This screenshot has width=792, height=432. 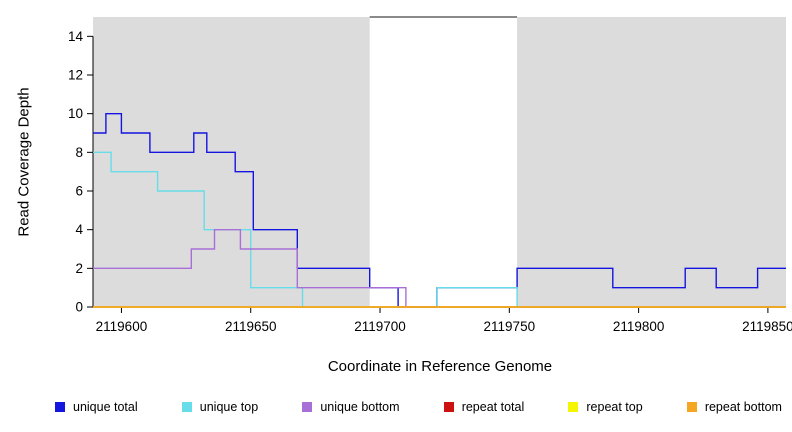 I want to click on legend-item-repeat-total: repeat total, so click(x=484, y=407).